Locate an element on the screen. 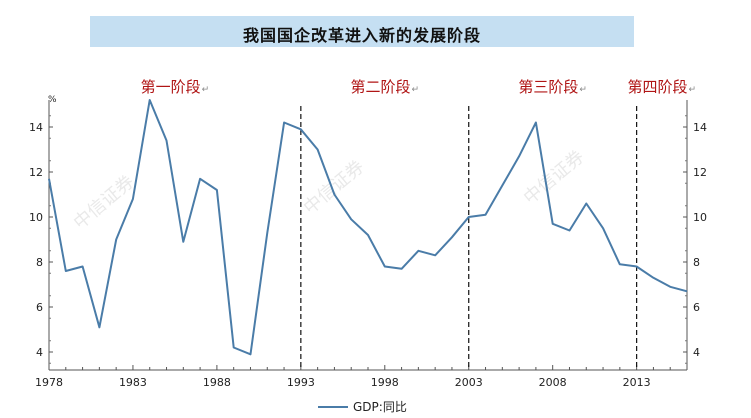  x-tick-label-2008: 2008 is located at coordinates (553, 382).